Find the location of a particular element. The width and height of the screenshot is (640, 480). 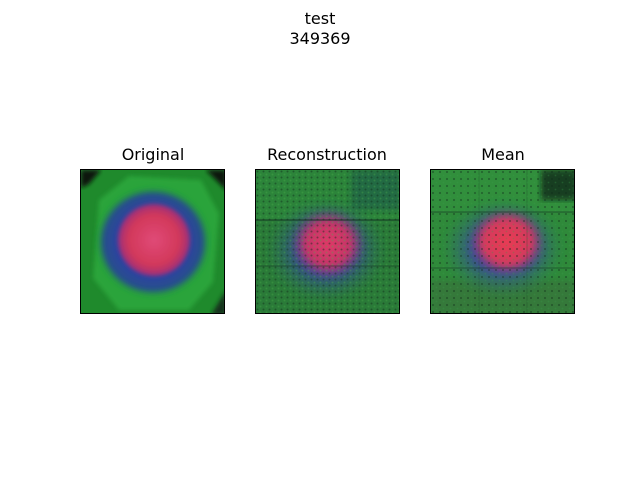

panel-title-original: Original is located at coordinates (153, 154).